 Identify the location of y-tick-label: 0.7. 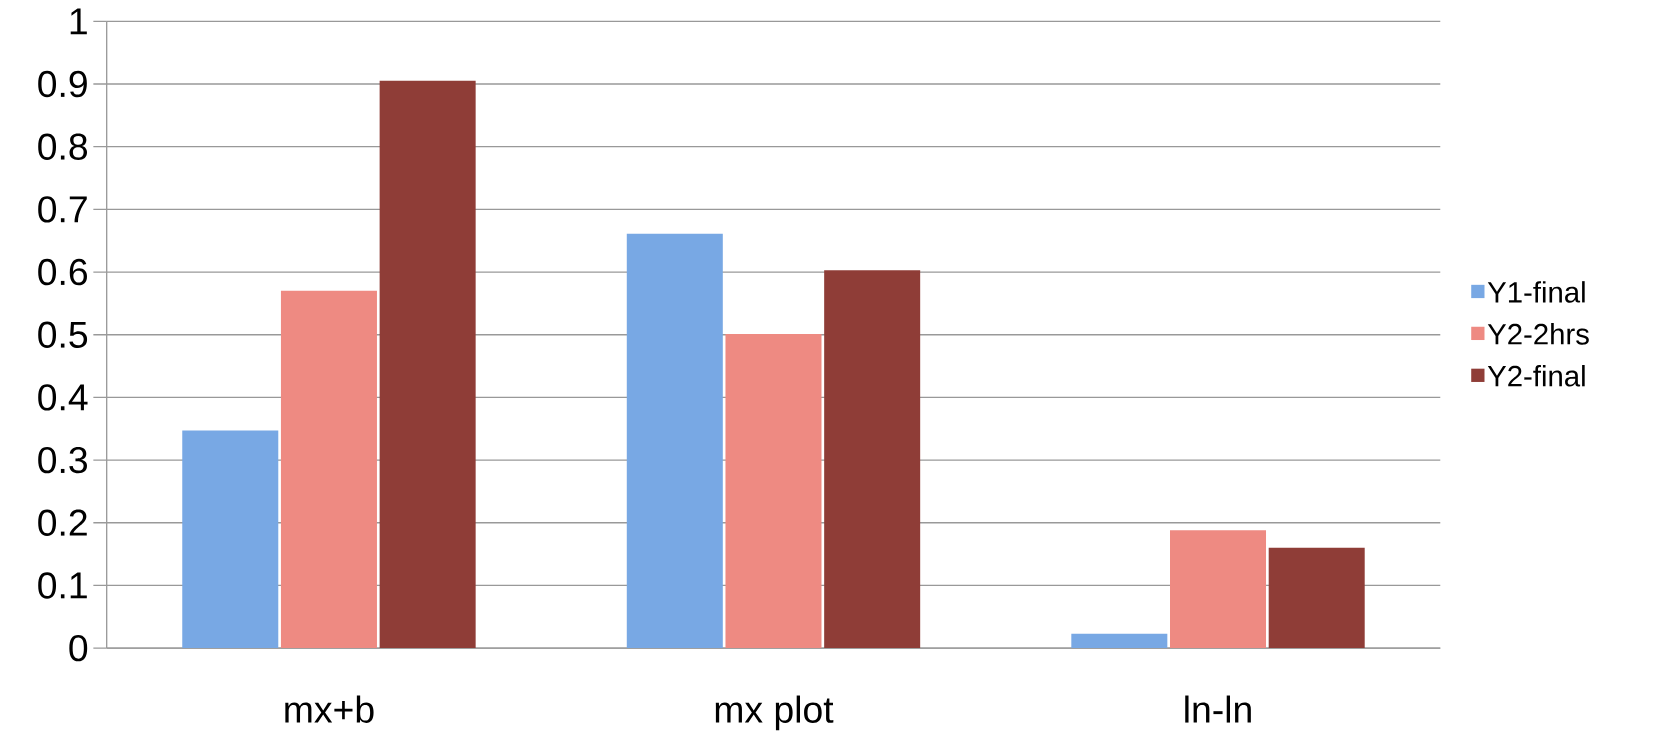
(62, 209).